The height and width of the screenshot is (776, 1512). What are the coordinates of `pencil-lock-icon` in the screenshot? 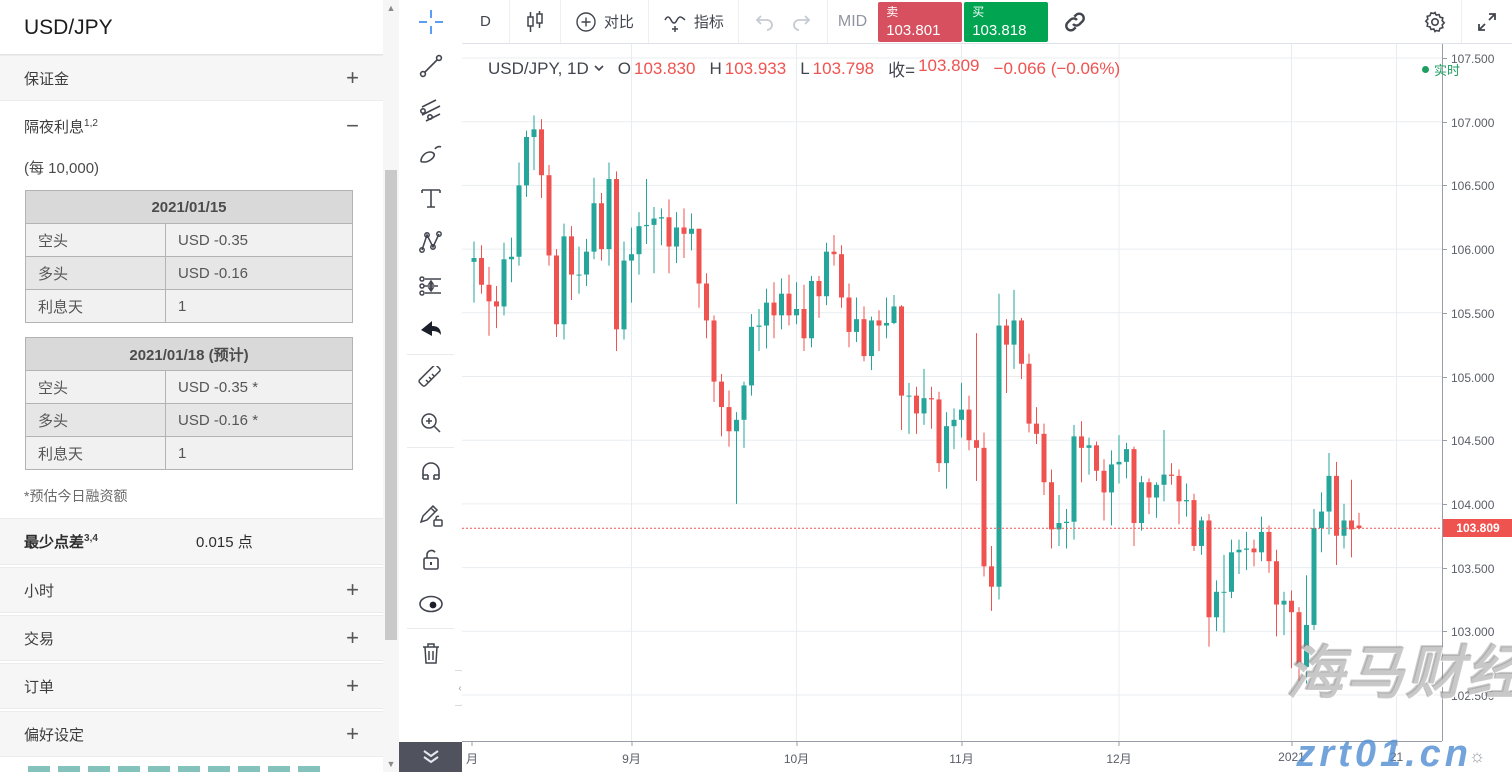 It's located at (431, 515).